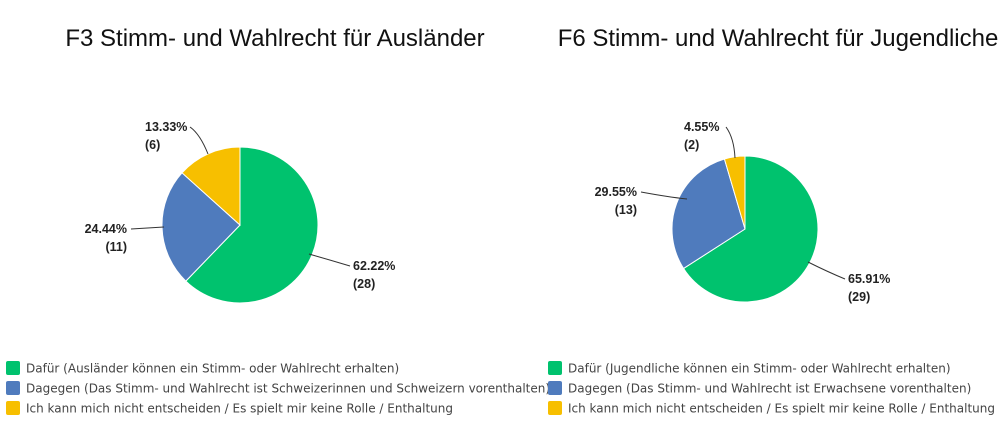  What do you see at coordinates (616, 192) in the screenshot?
I see `data-label-percent: 29.55%` at bounding box center [616, 192].